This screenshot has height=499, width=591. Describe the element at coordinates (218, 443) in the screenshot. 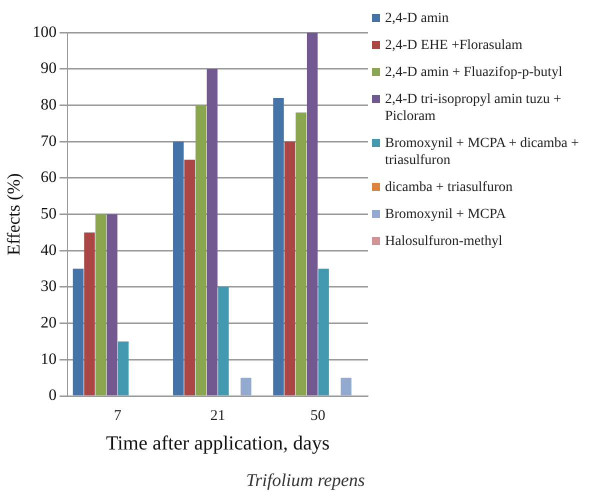

I see `x-axis-title: Time after application, days` at that location.